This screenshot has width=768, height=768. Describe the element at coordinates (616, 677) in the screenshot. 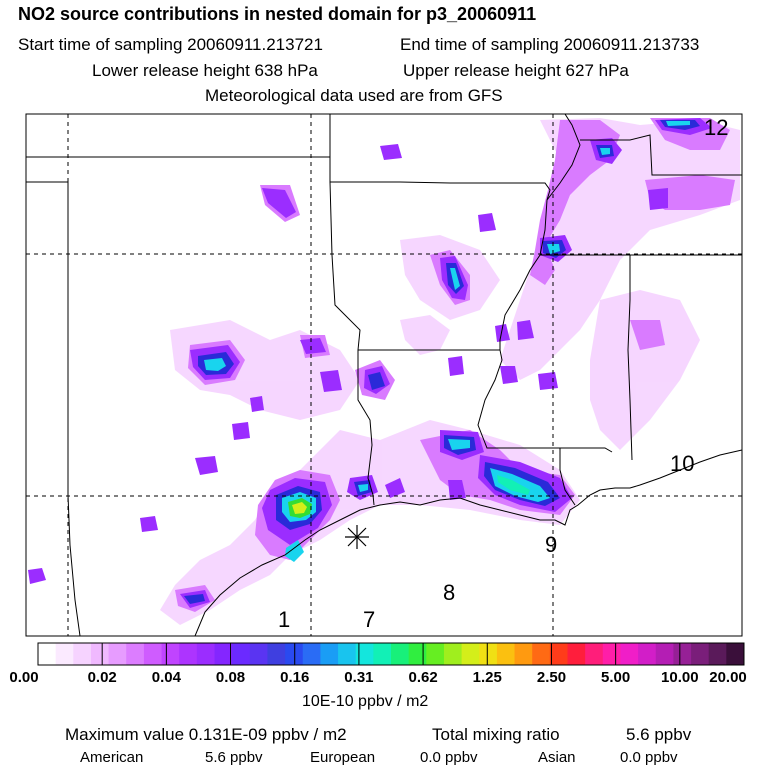

I see `colorbar-tick-label: 5.00` at that location.